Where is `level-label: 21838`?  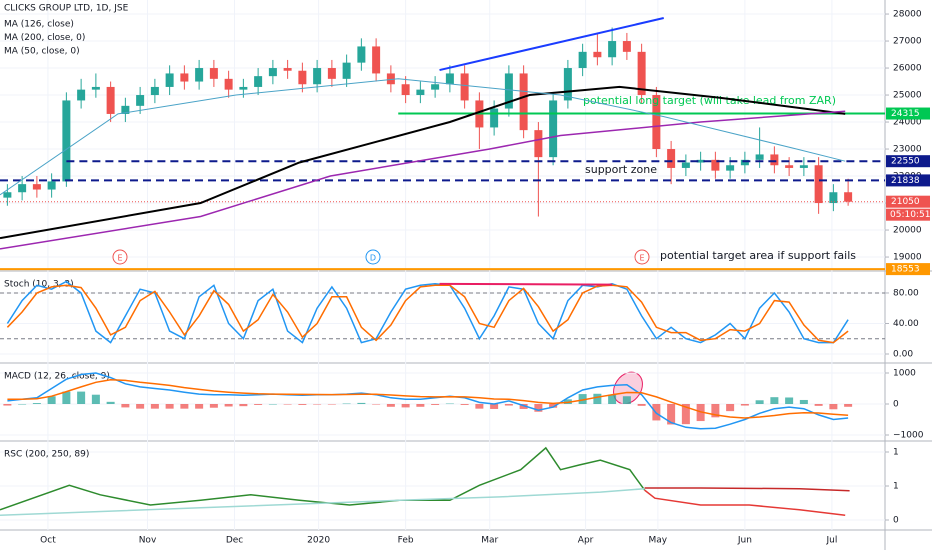 level-label: 21838 is located at coordinates (905, 181).